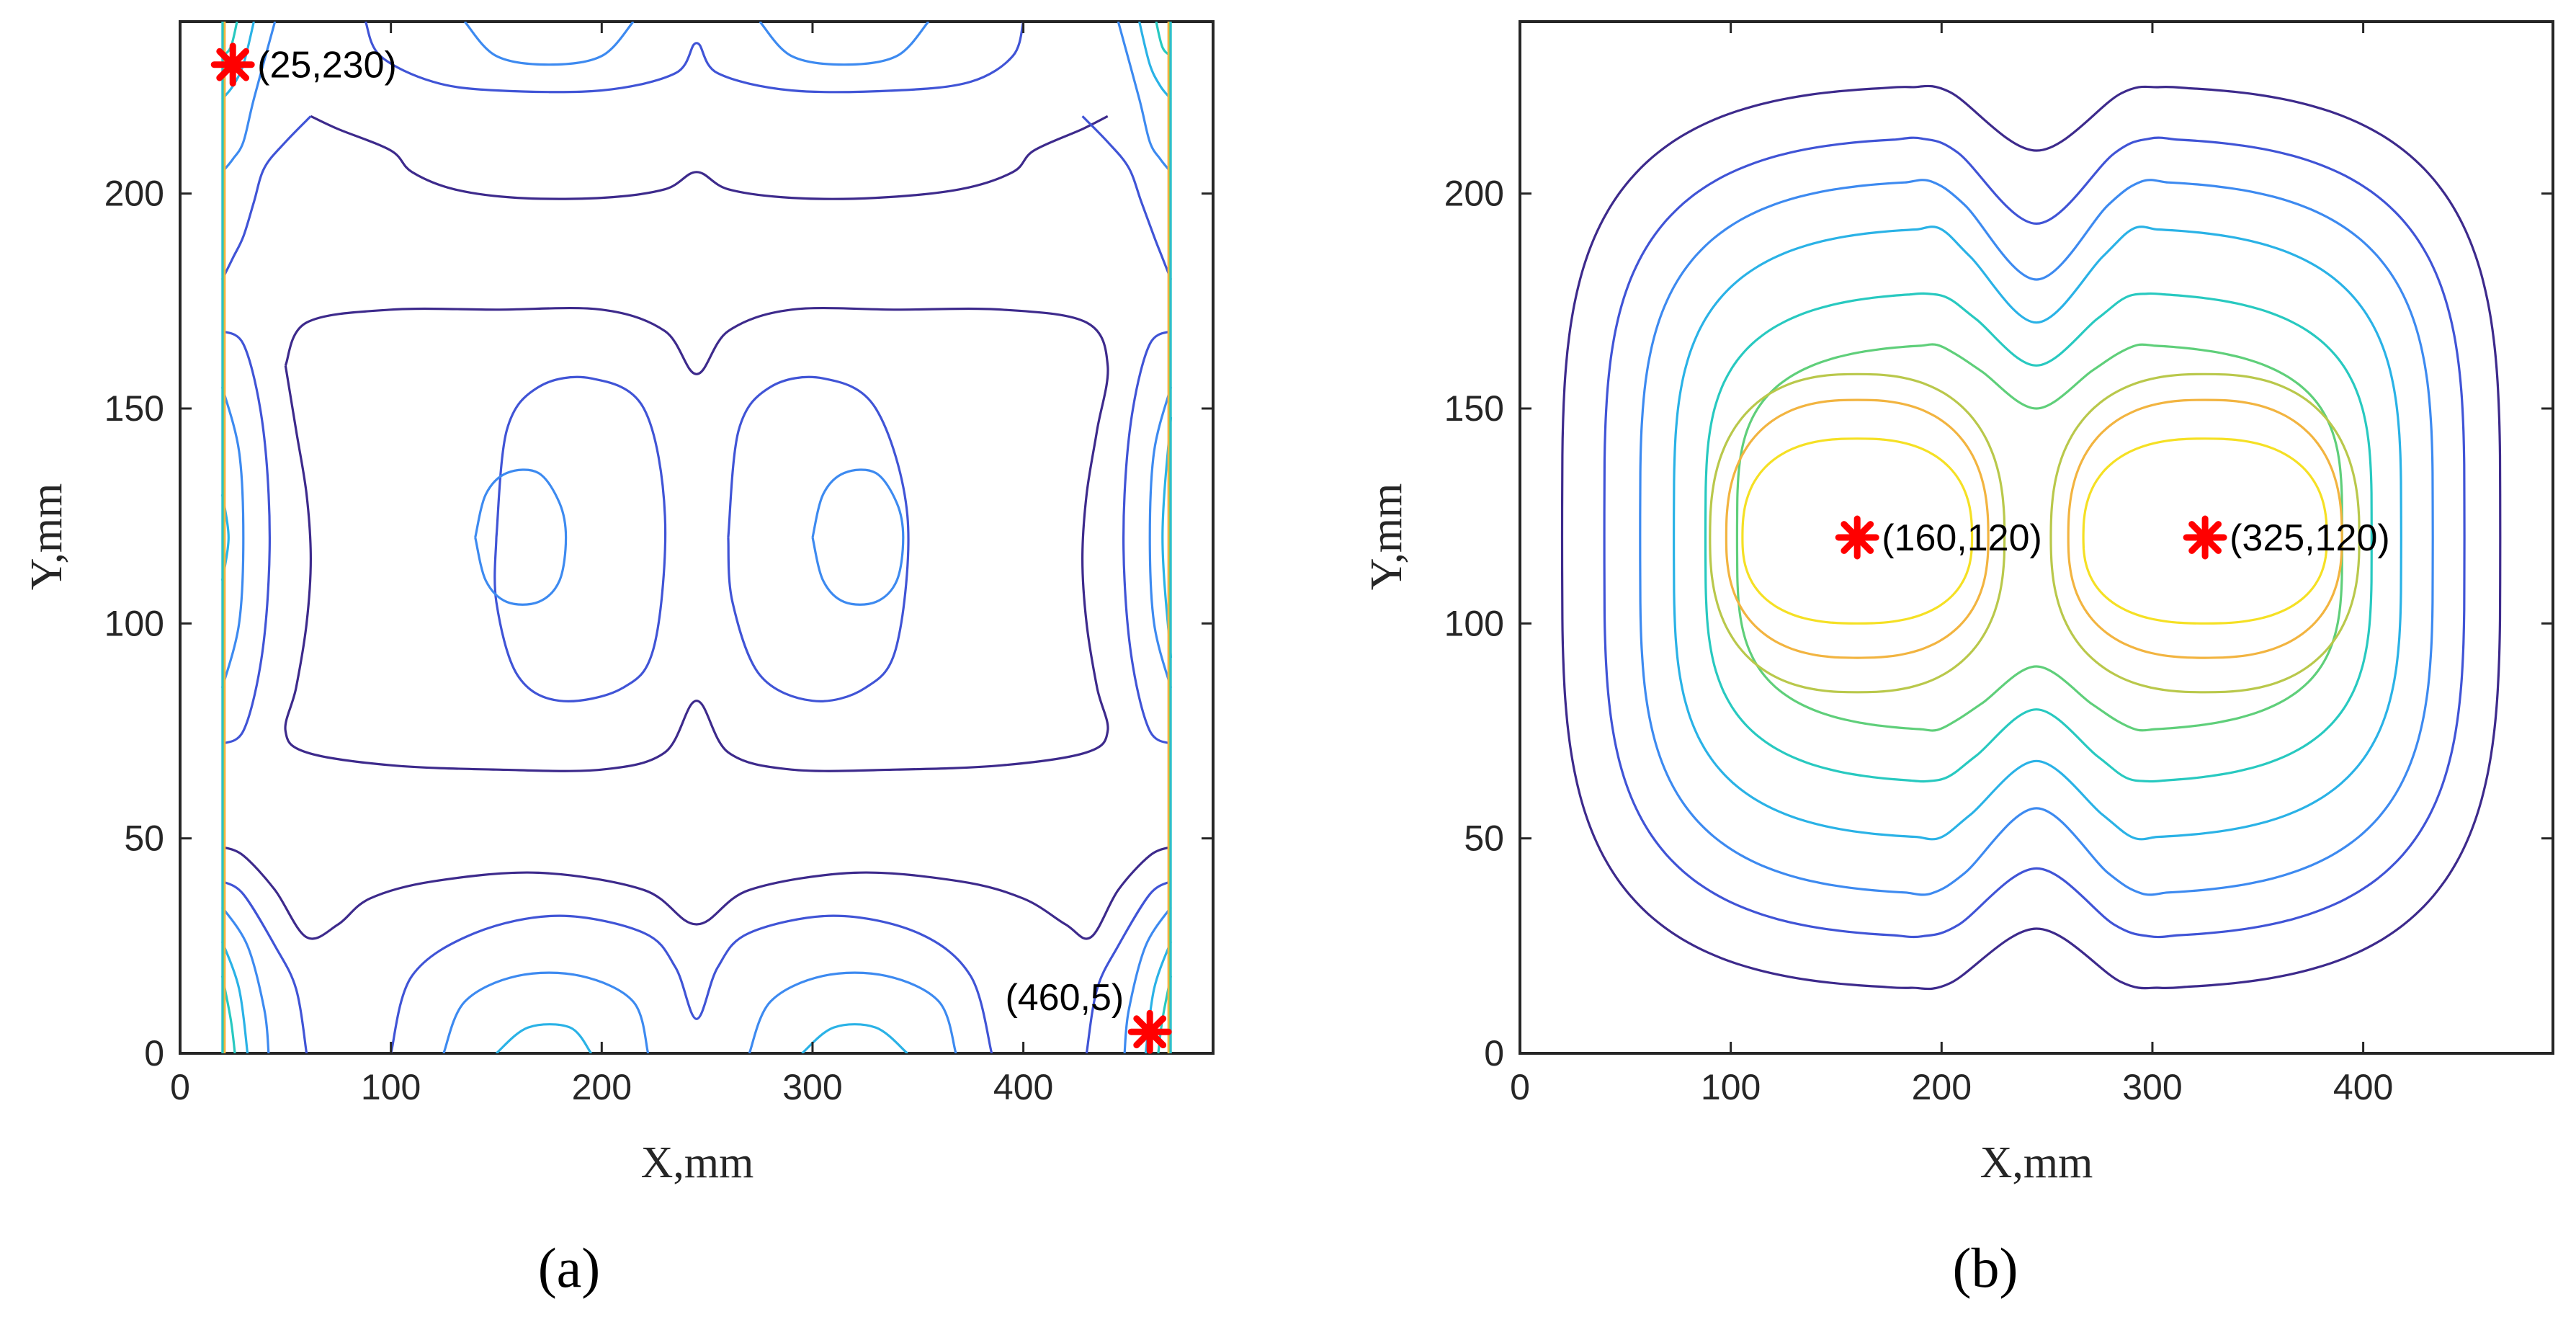 This screenshot has height=1317, width=2576. Describe the element at coordinates (2310, 538) in the screenshot. I see `marker-label: (325,120)` at that location.